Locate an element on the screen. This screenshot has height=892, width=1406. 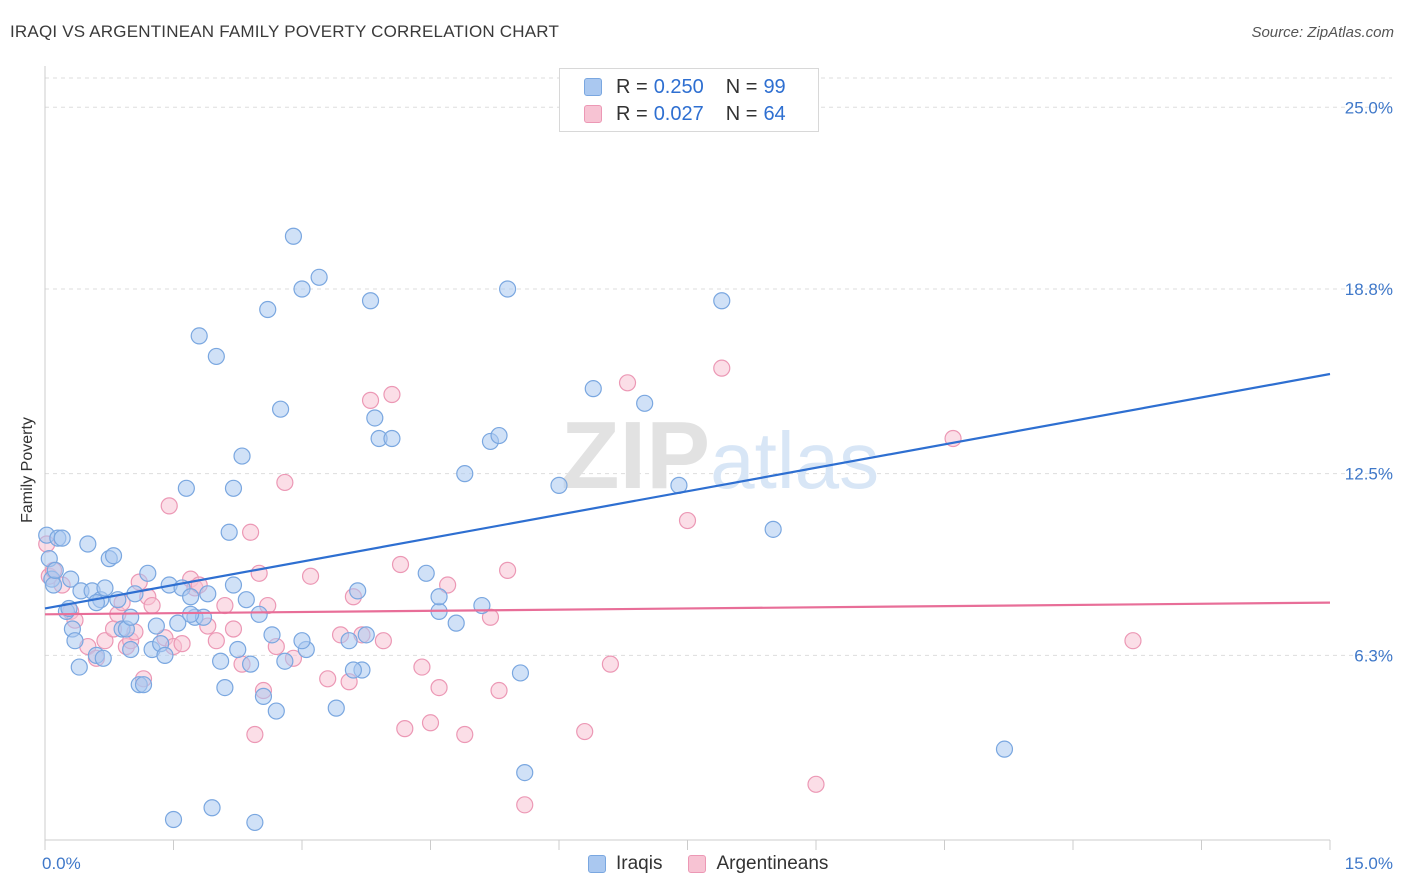
legend-label-iraqis: Iraqis is located at coordinates (639, 863).